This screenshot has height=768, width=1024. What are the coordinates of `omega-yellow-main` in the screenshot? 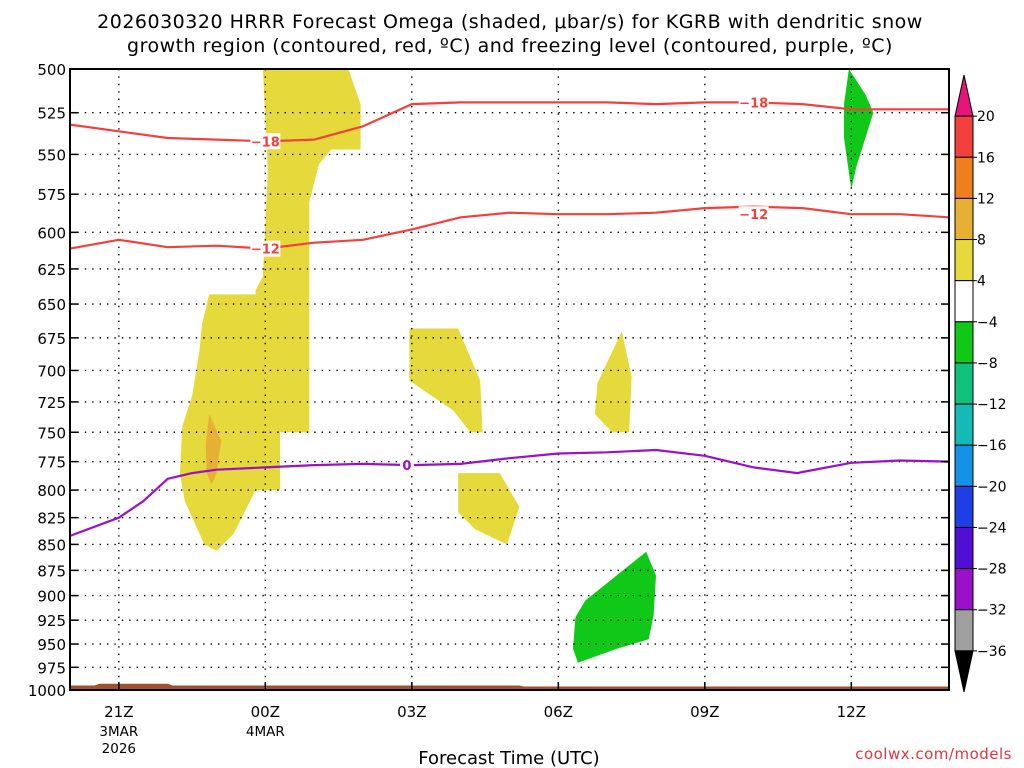 It's located at (270, 310).